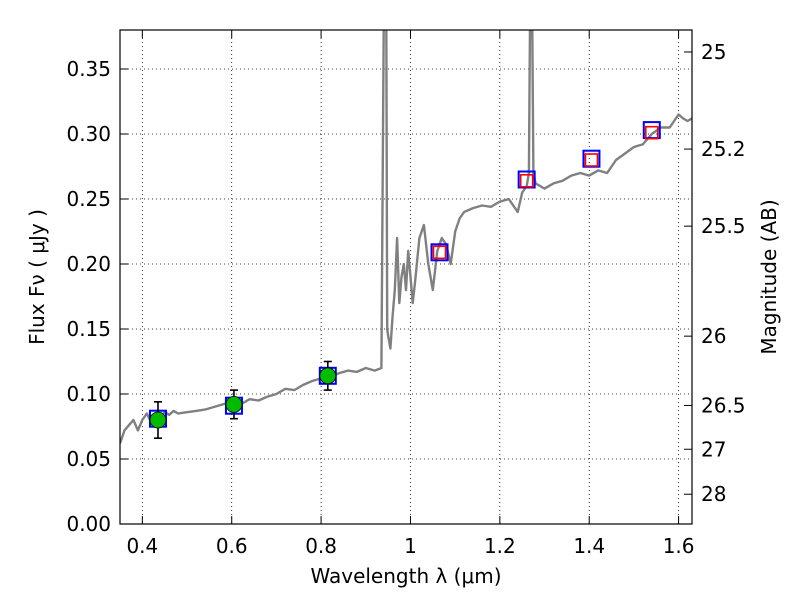 The width and height of the screenshot is (800, 600). I want to click on x-tick-label: 0.4, so click(142, 546).